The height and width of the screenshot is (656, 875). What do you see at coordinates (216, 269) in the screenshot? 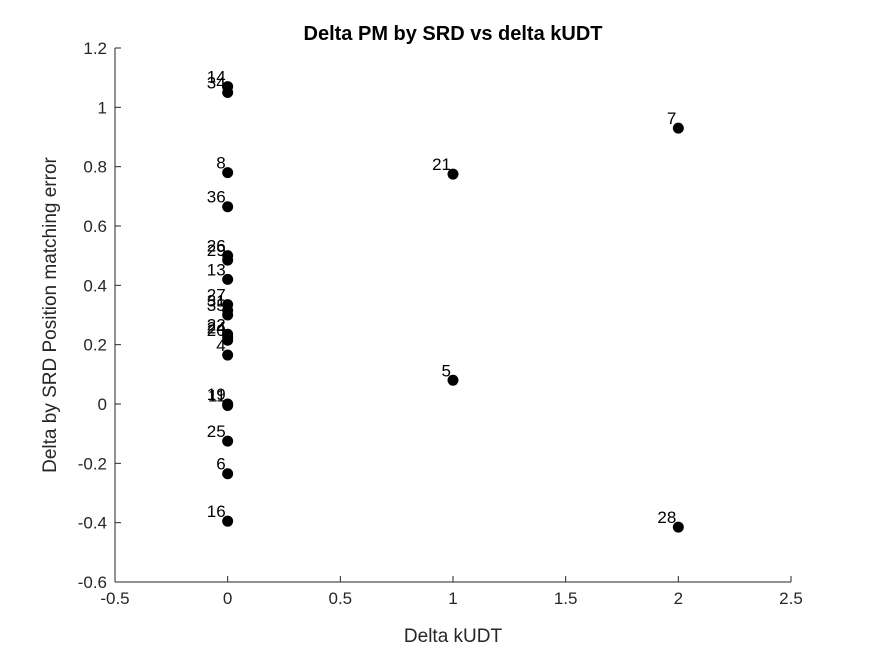
I see `data-point-label: 13` at bounding box center [216, 269].